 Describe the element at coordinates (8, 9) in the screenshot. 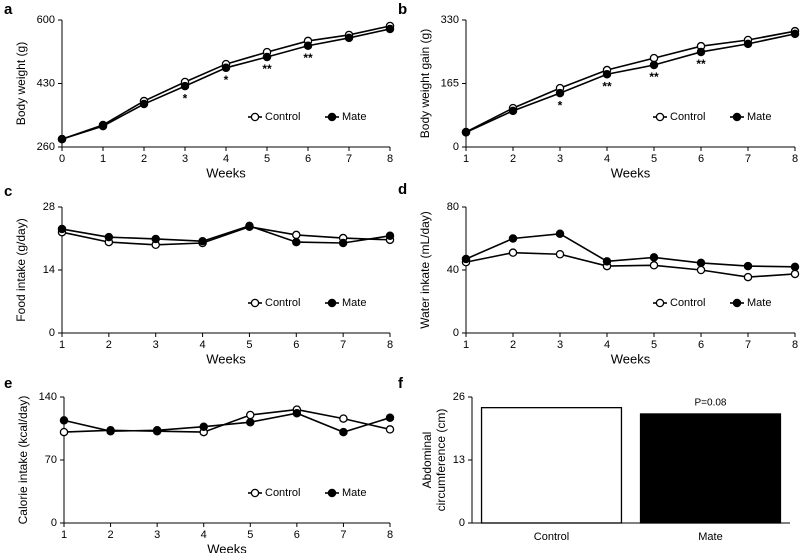

I see `panel-label: a` at that location.